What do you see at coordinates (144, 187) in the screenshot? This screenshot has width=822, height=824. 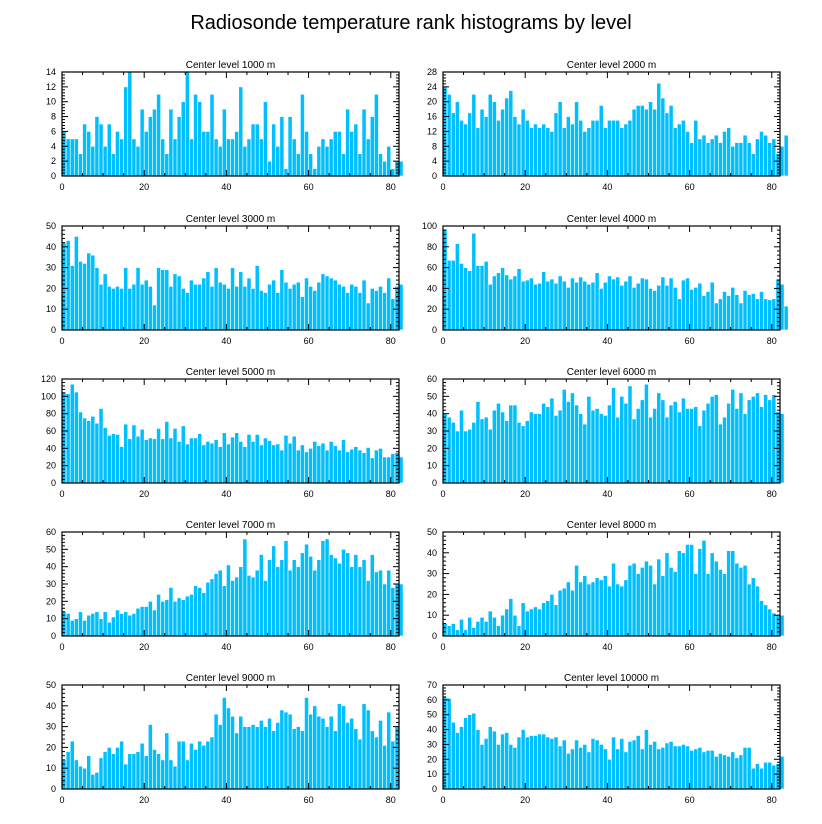 I see `x-tick-label: 20` at bounding box center [144, 187].